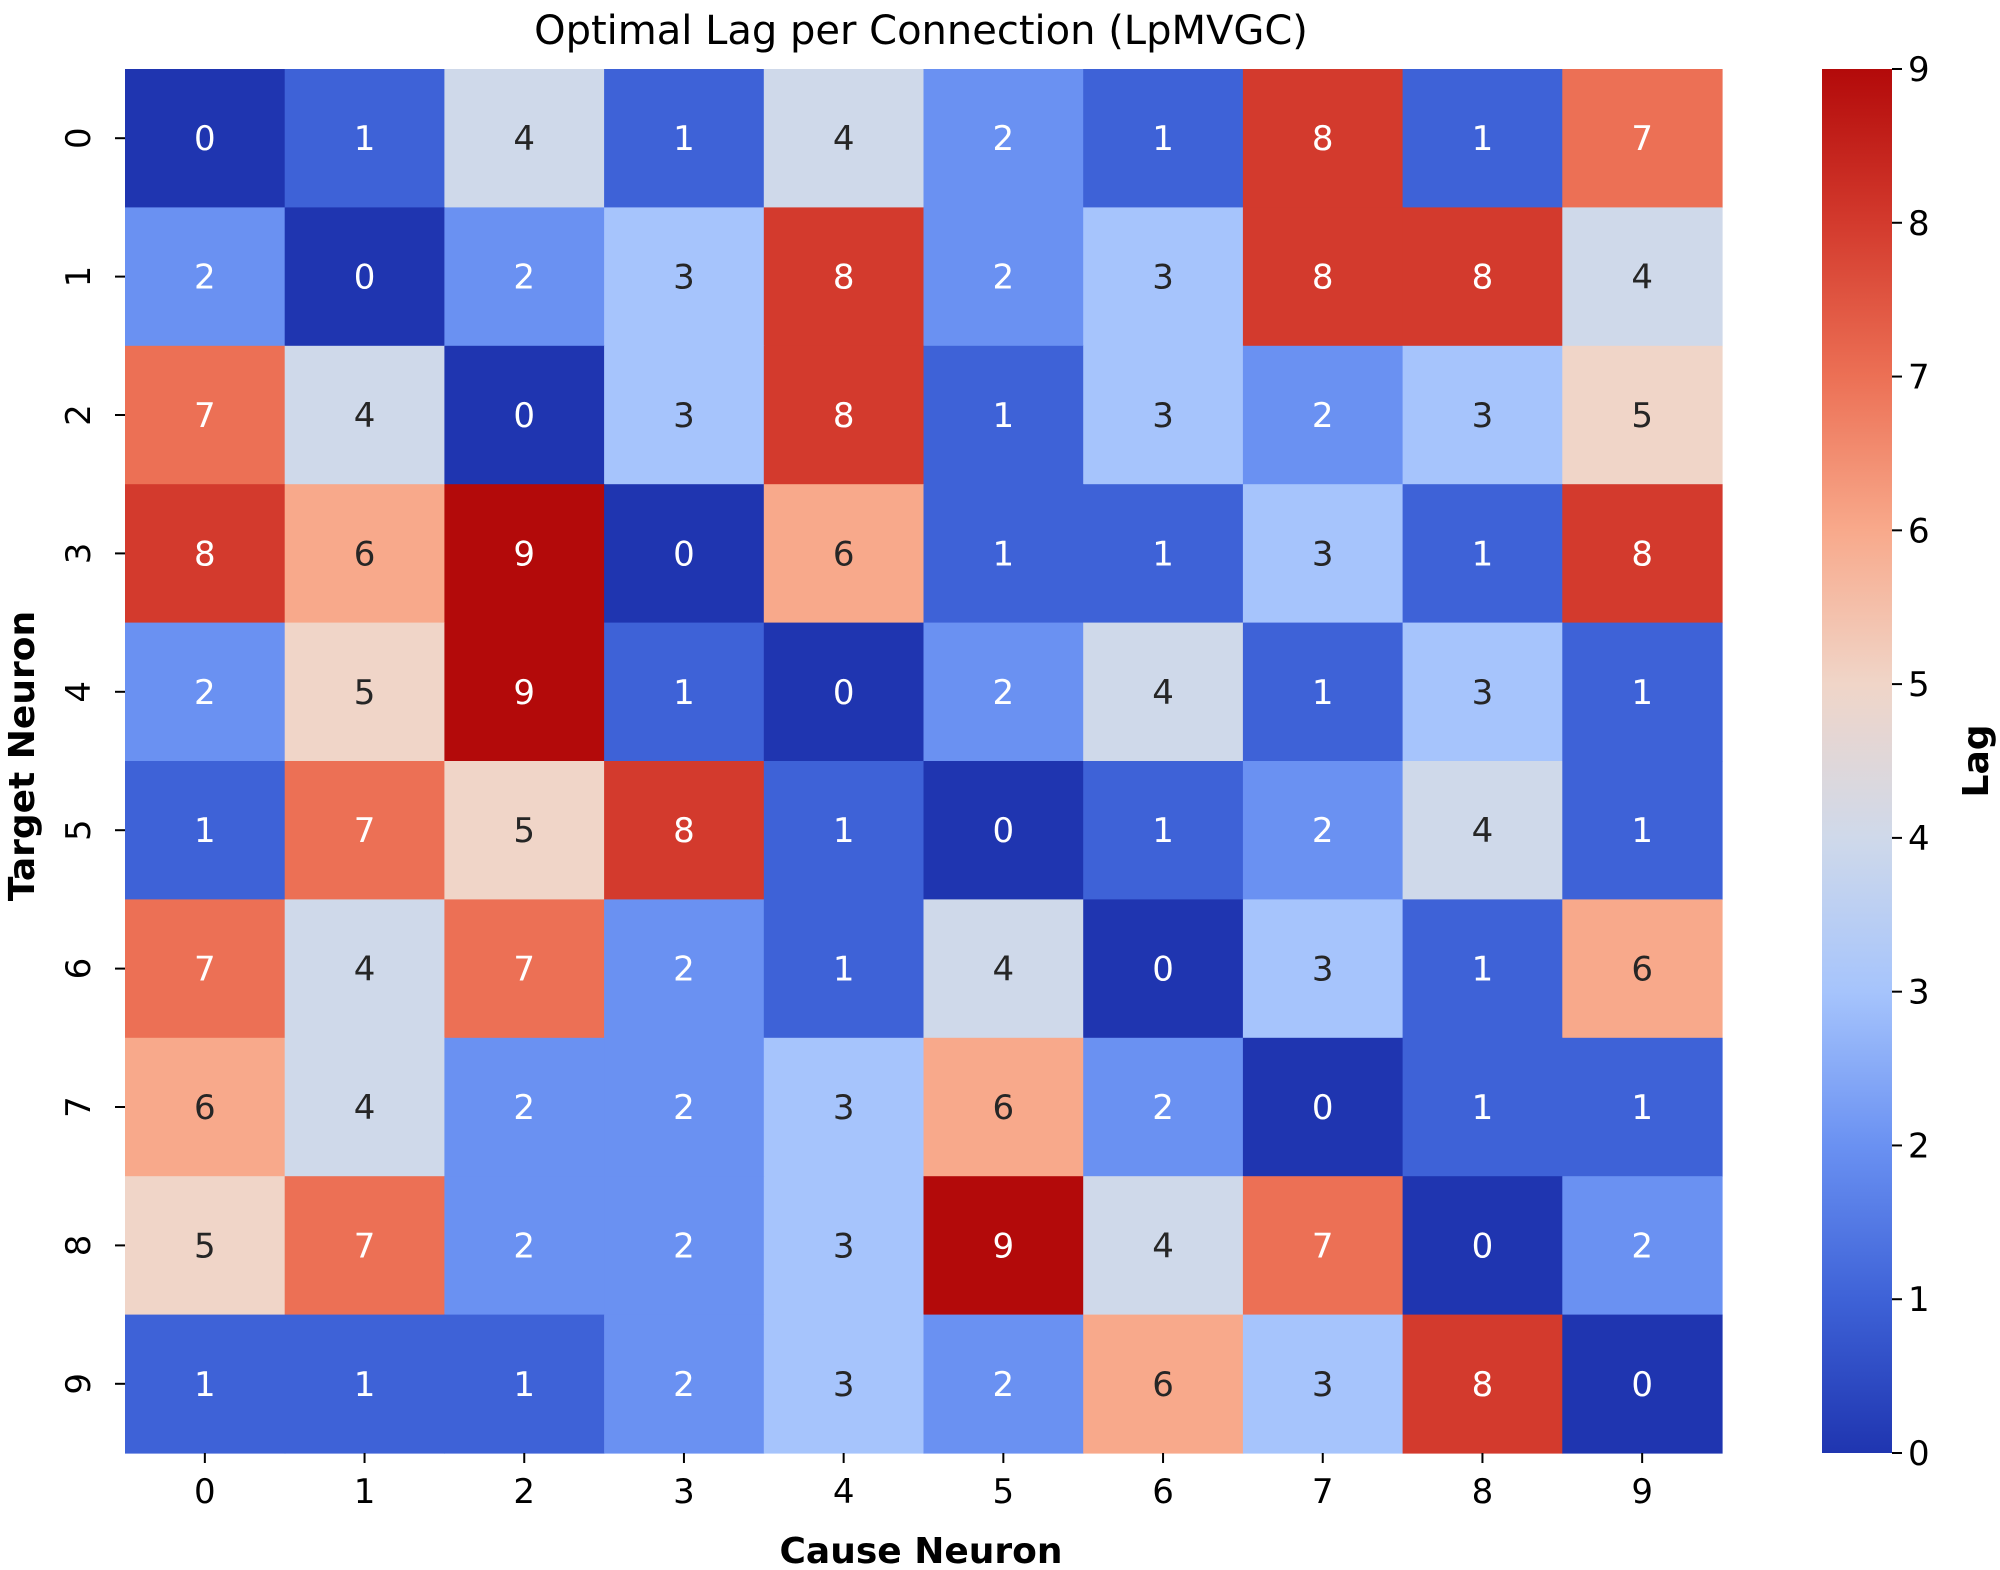  Describe the element at coordinates (1004, 1492) in the screenshot. I see `x-tick-label: 5` at that location.